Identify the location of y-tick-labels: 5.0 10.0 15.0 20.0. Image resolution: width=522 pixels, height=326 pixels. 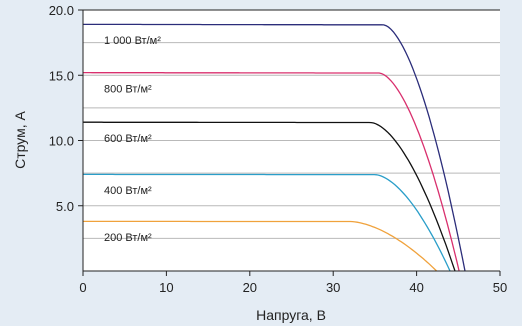
(66, 108).